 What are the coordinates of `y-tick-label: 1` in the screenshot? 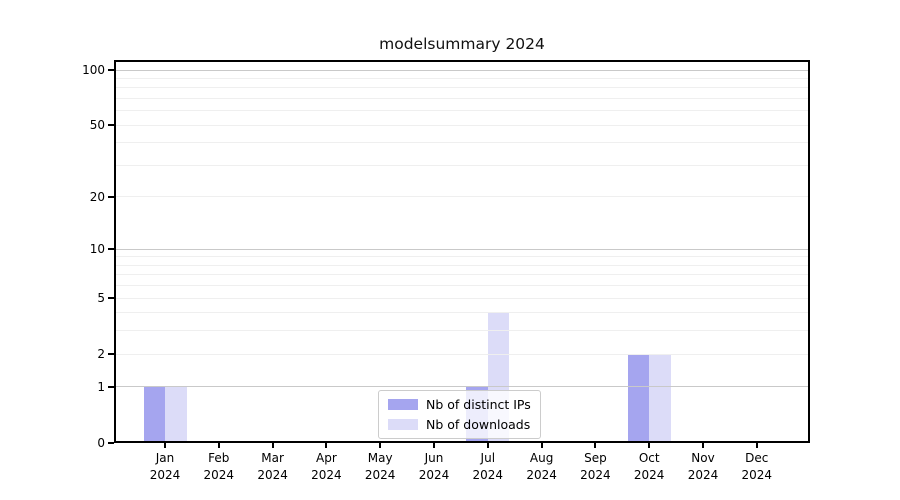 It's located at (101, 386).